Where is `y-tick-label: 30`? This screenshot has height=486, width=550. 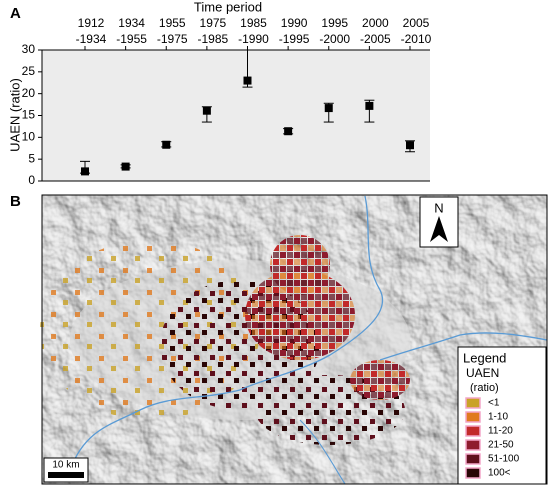
y-tick-label: 30 is located at coordinates (29, 49).